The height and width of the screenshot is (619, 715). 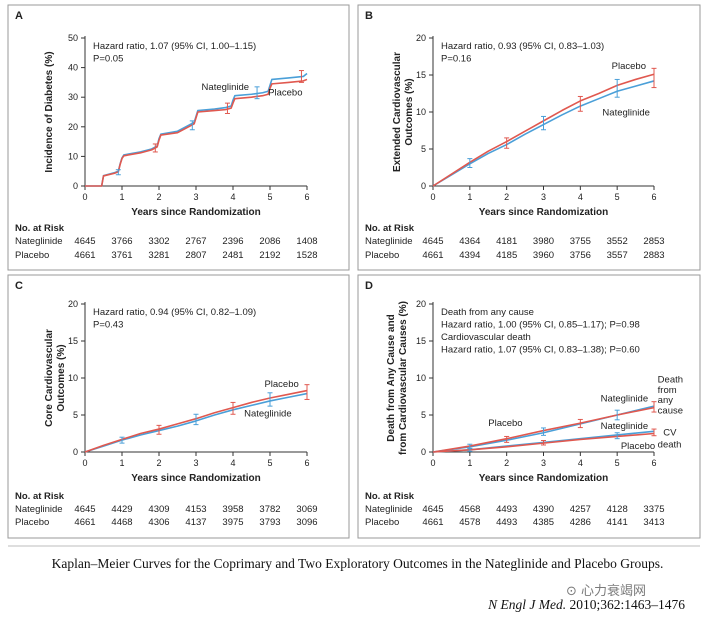 I want to click on y-axis-label: Core CardiovascularOutcomes (%), so click(x=55, y=378).